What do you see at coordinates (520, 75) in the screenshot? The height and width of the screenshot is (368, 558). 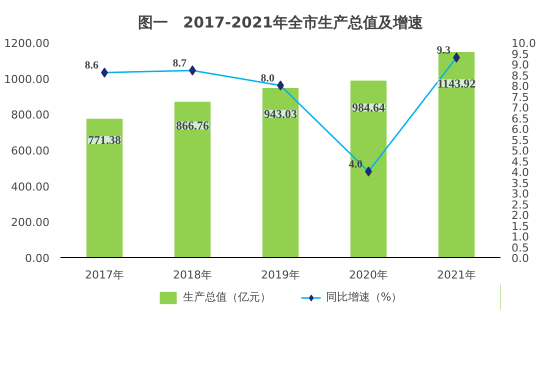 I see `y2-tick-label: 8.5` at bounding box center [520, 75].